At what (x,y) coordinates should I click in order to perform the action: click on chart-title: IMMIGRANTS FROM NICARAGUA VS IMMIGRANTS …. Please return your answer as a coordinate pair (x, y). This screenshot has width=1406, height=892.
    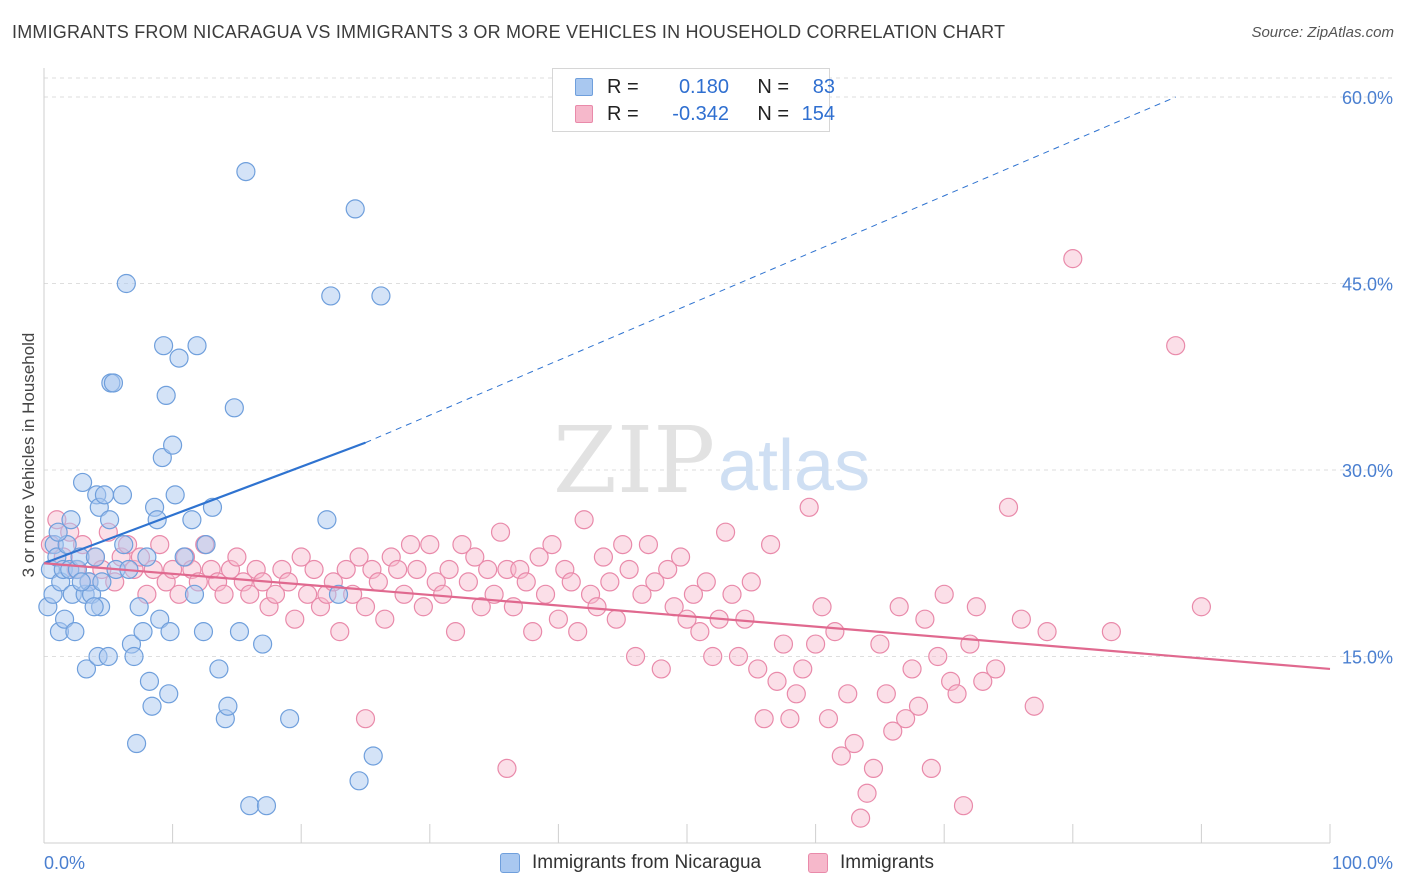
    Looking at the image, I should click on (509, 32).